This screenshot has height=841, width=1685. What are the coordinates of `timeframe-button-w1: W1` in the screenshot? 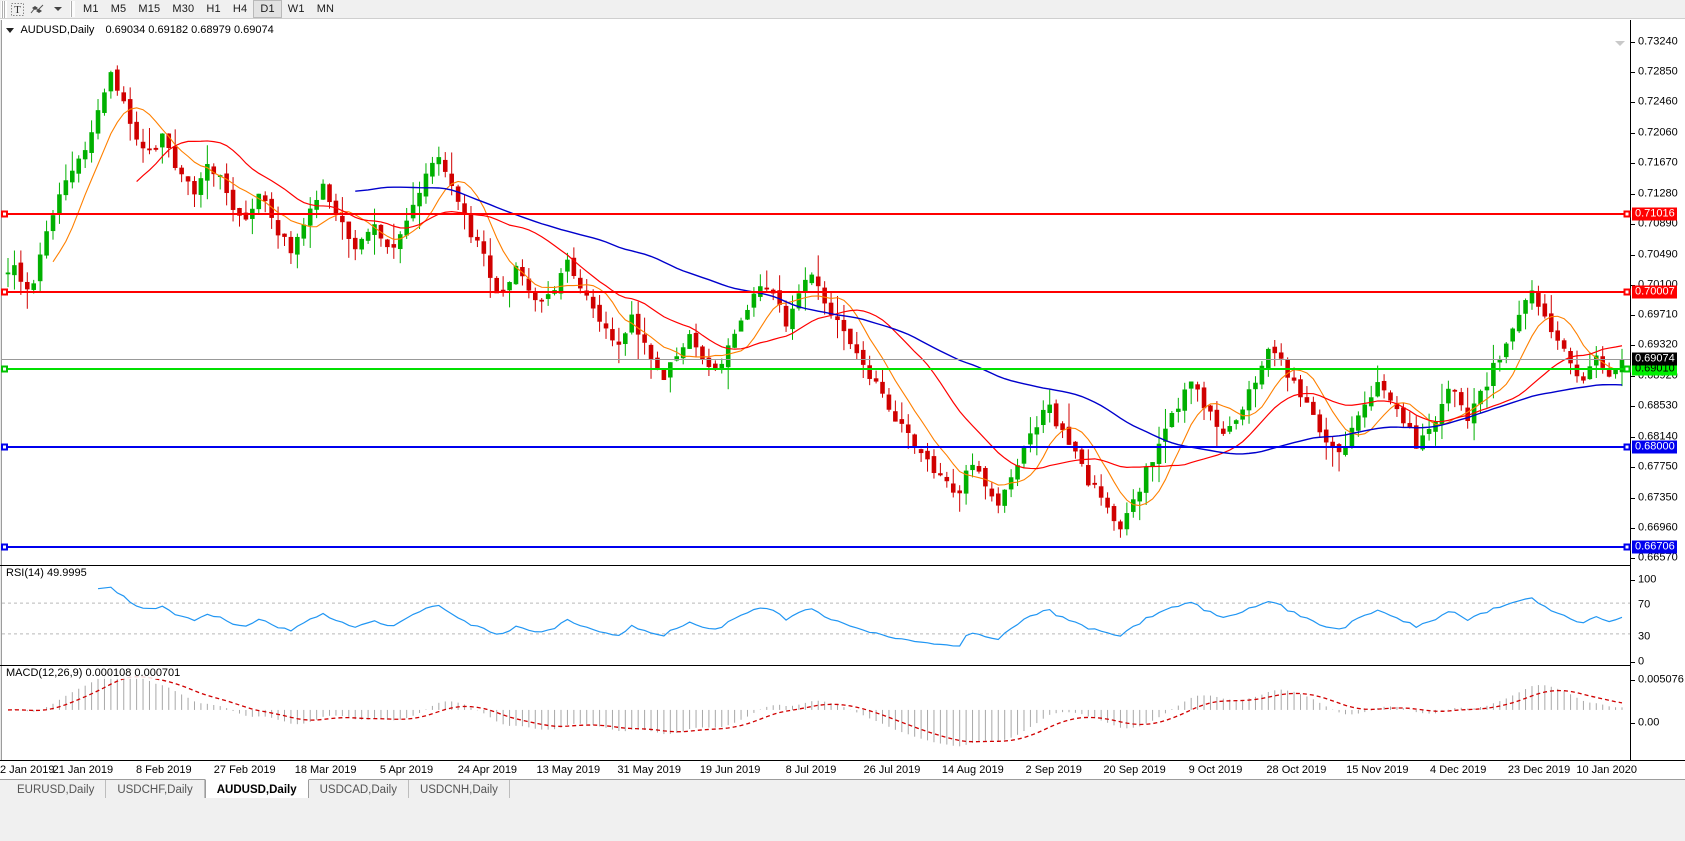 It's located at (296, 9).